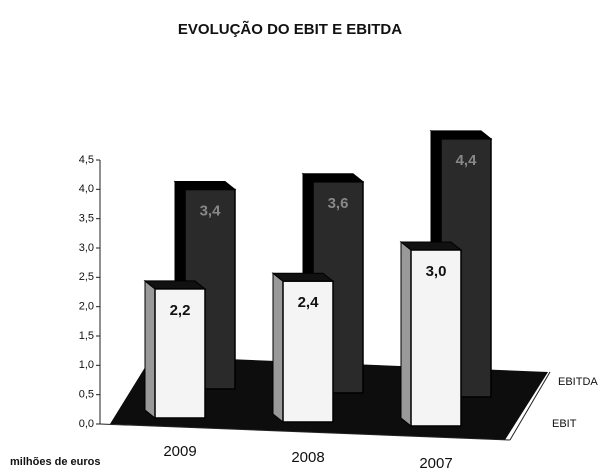 The image size is (606, 475). I want to click on y-tick-label: 2,5, so click(86, 277).